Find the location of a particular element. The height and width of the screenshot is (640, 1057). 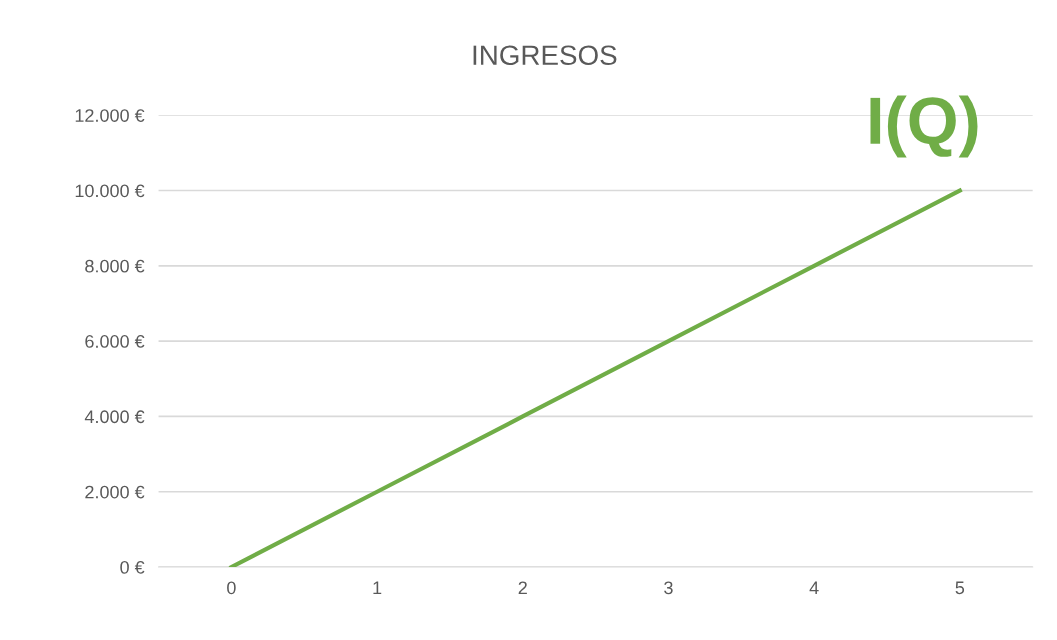

x-tick-label: 2 is located at coordinates (522, 588).